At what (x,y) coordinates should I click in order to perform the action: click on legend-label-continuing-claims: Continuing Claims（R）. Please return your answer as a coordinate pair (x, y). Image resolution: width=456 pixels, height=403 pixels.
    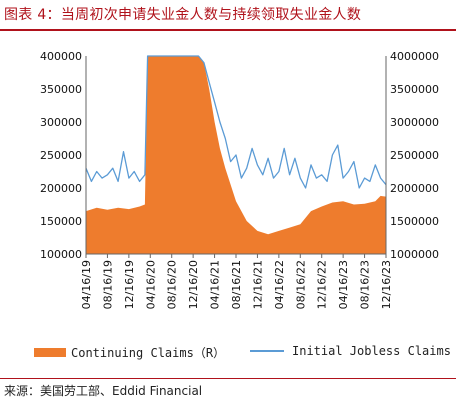
    Looking at the image, I should click on (148, 353).